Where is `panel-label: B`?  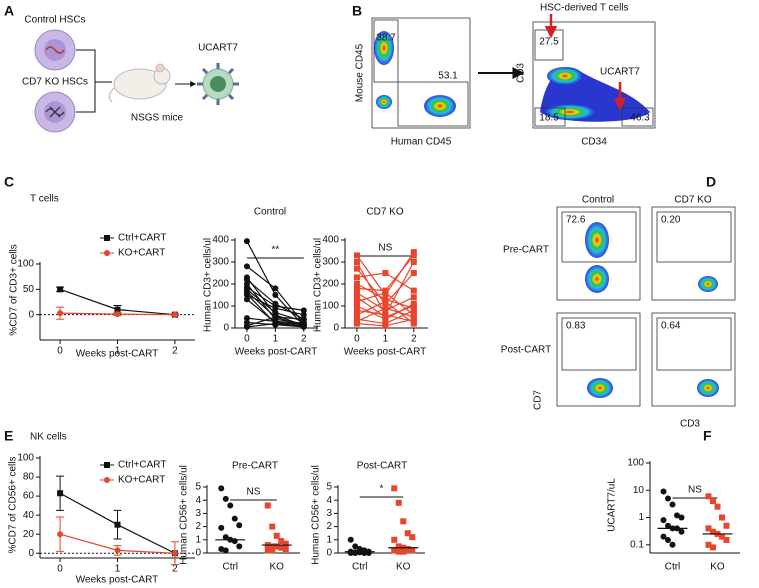
panel-label: B is located at coordinates (357, 11).